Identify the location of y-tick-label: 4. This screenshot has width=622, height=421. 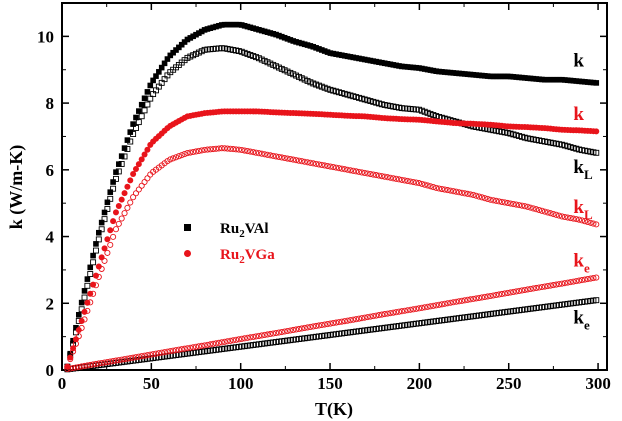
(50, 237).